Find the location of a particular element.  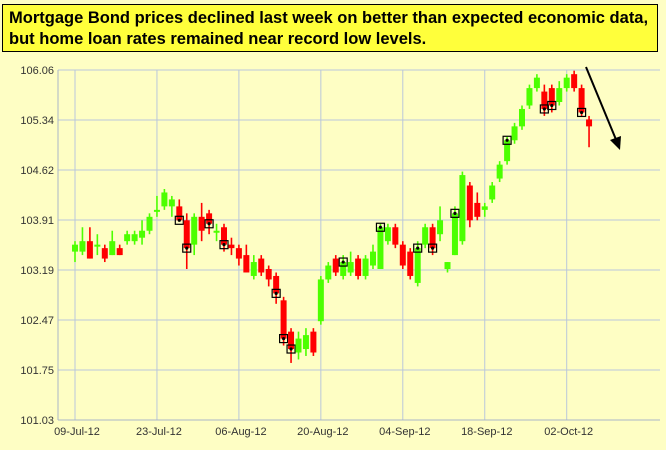

x-tick-label: 18-Sep-12 is located at coordinates (486, 432).